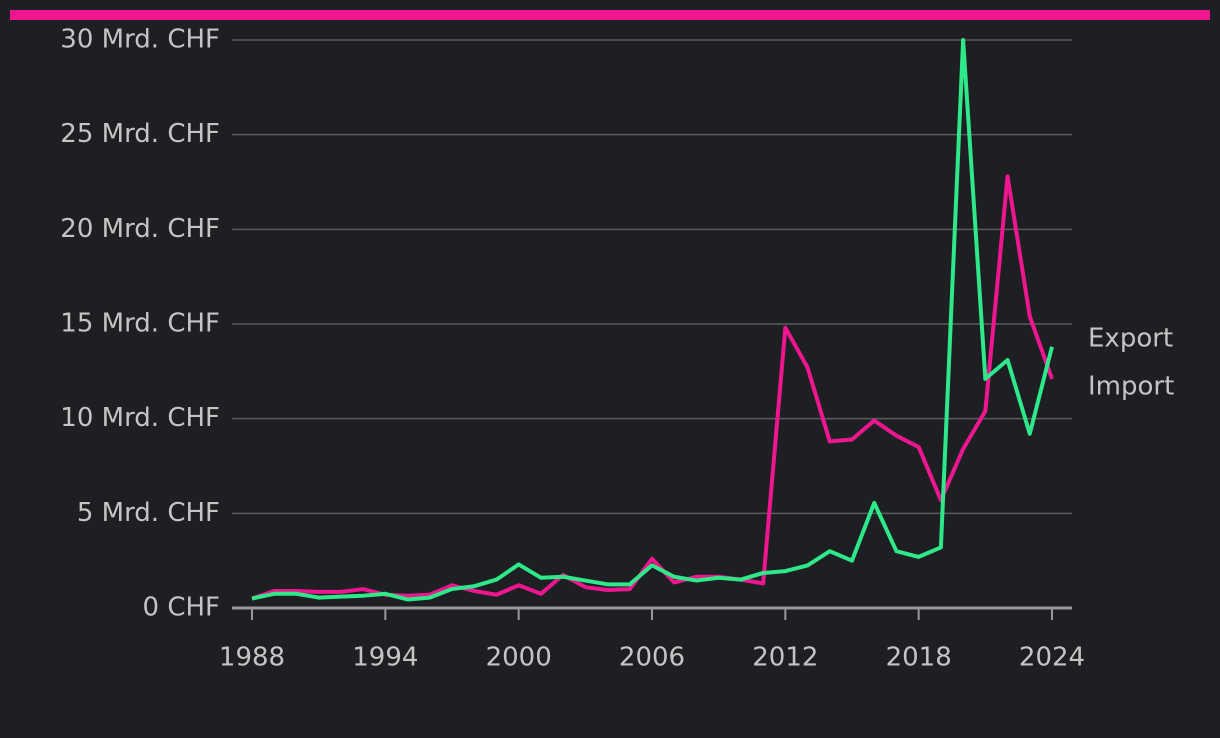 This screenshot has width=1220, height=738. I want to click on x-tick-label: 2018, so click(919, 658).